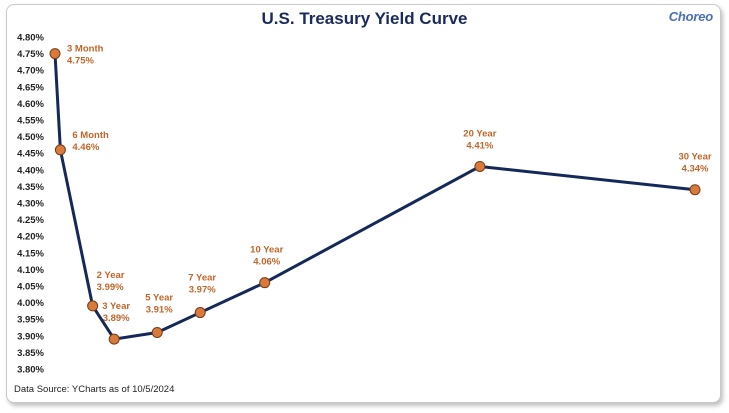 This screenshot has height=413, width=729. Describe the element at coordinates (30, 137) in the screenshot. I see `y-tick-label: 4.50%` at that location.